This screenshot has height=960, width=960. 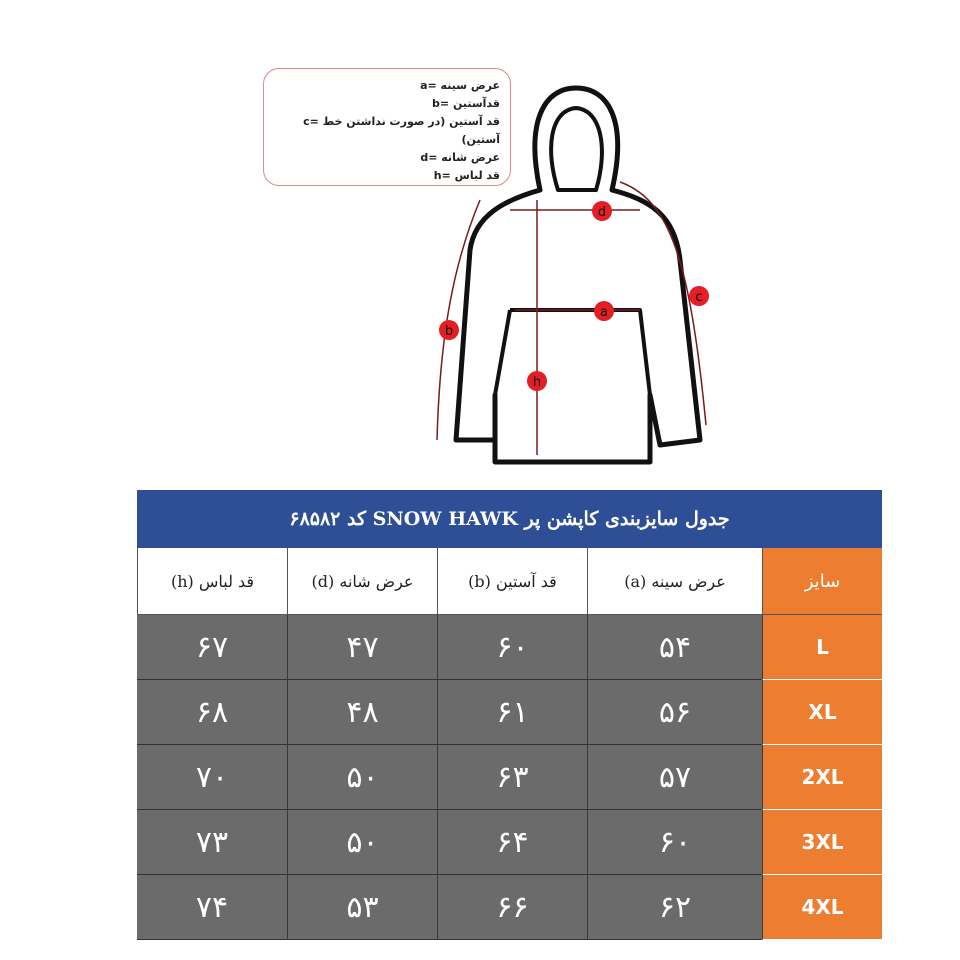 I want to click on table-row: XL ۵۶ ۶۱ ۴۸ ۶۸, so click(x=509, y=712).